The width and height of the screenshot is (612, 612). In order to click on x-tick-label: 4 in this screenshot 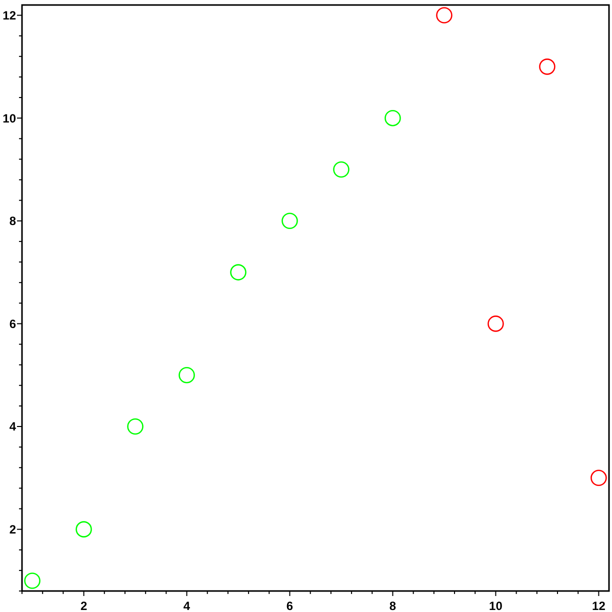, I will do `click(186, 605)`.